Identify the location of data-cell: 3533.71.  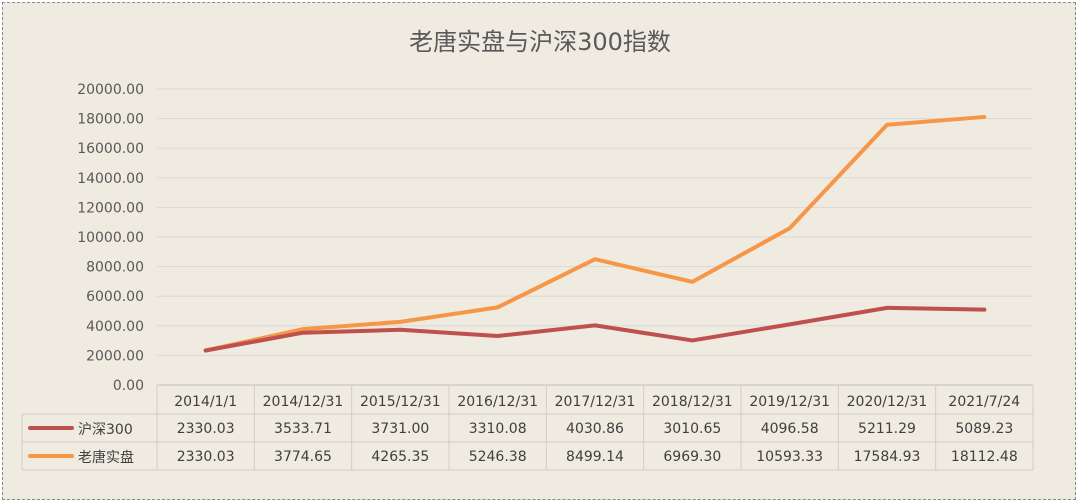
(303, 429).